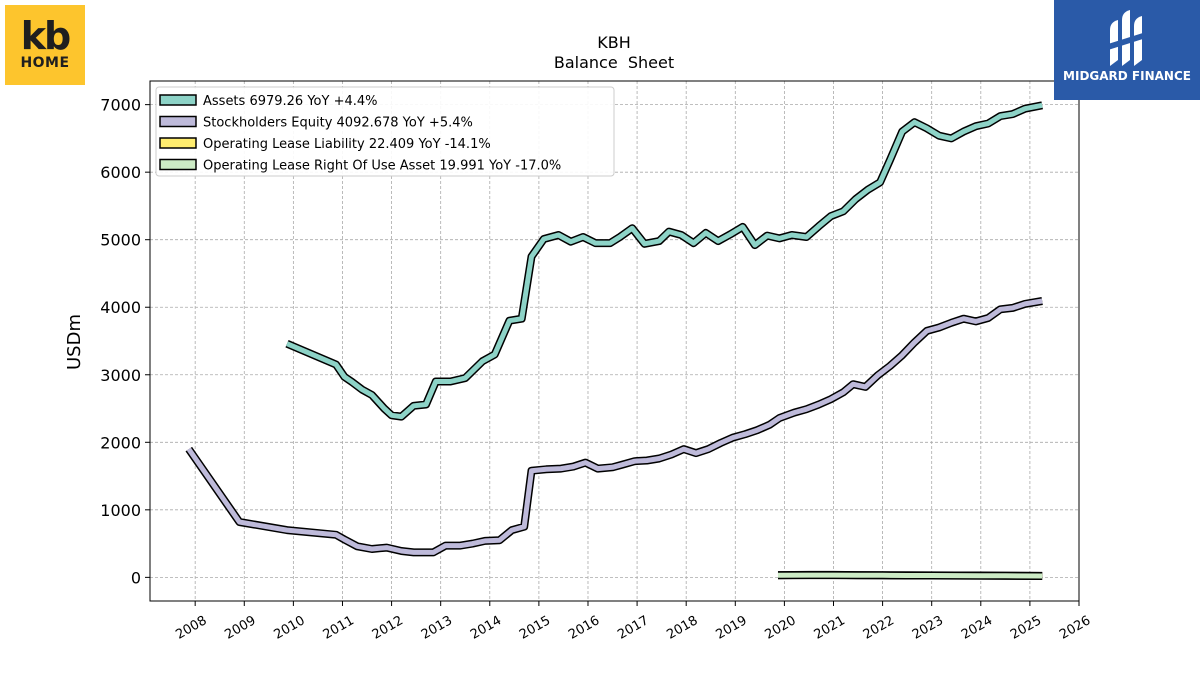 The width and height of the screenshot is (1200, 675). What do you see at coordinates (290, 628) in the screenshot?
I see `x-tick-label: 2010` at bounding box center [290, 628].